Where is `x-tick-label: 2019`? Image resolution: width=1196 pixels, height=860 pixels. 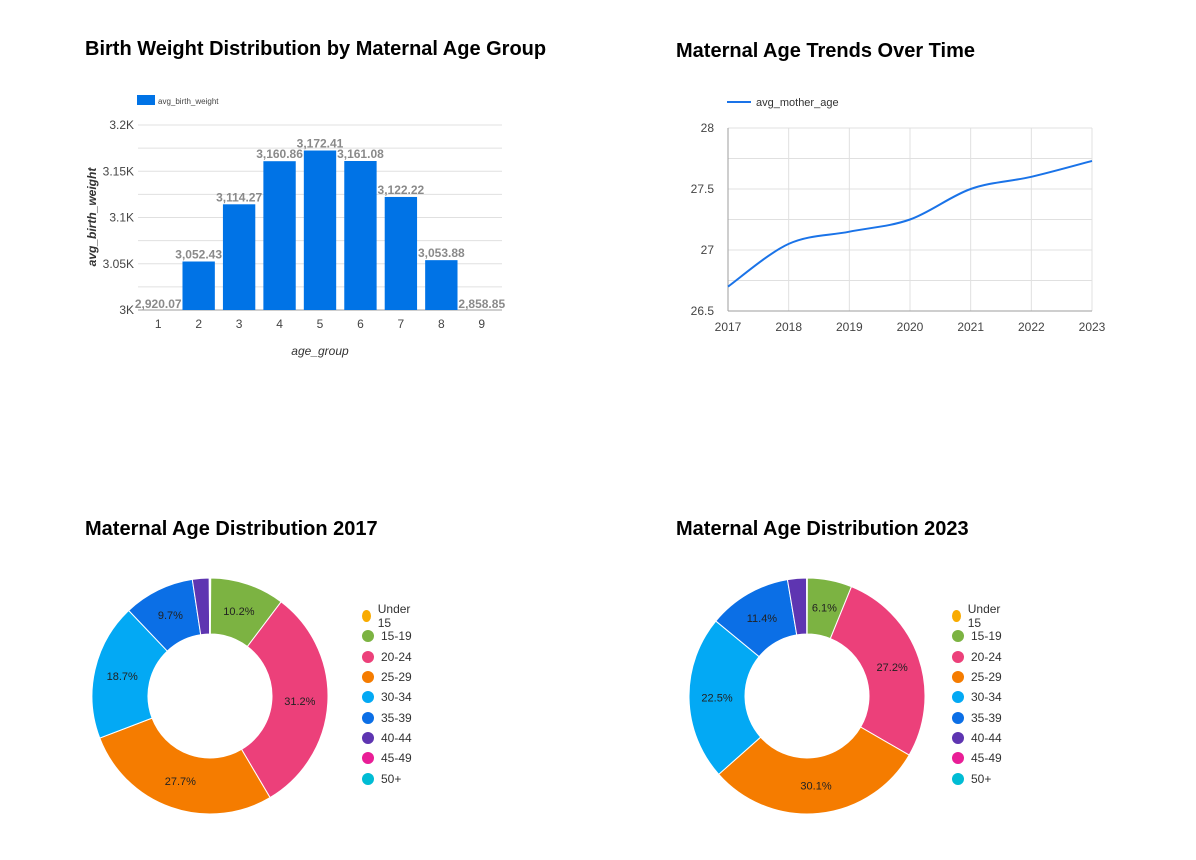 x-tick-label: 2019 is located at coordinates (849, 327).